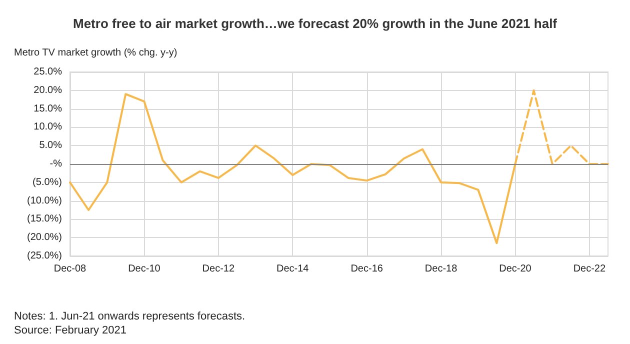  I want to click on x-tick-label: Dec-22, so click(589, 269).